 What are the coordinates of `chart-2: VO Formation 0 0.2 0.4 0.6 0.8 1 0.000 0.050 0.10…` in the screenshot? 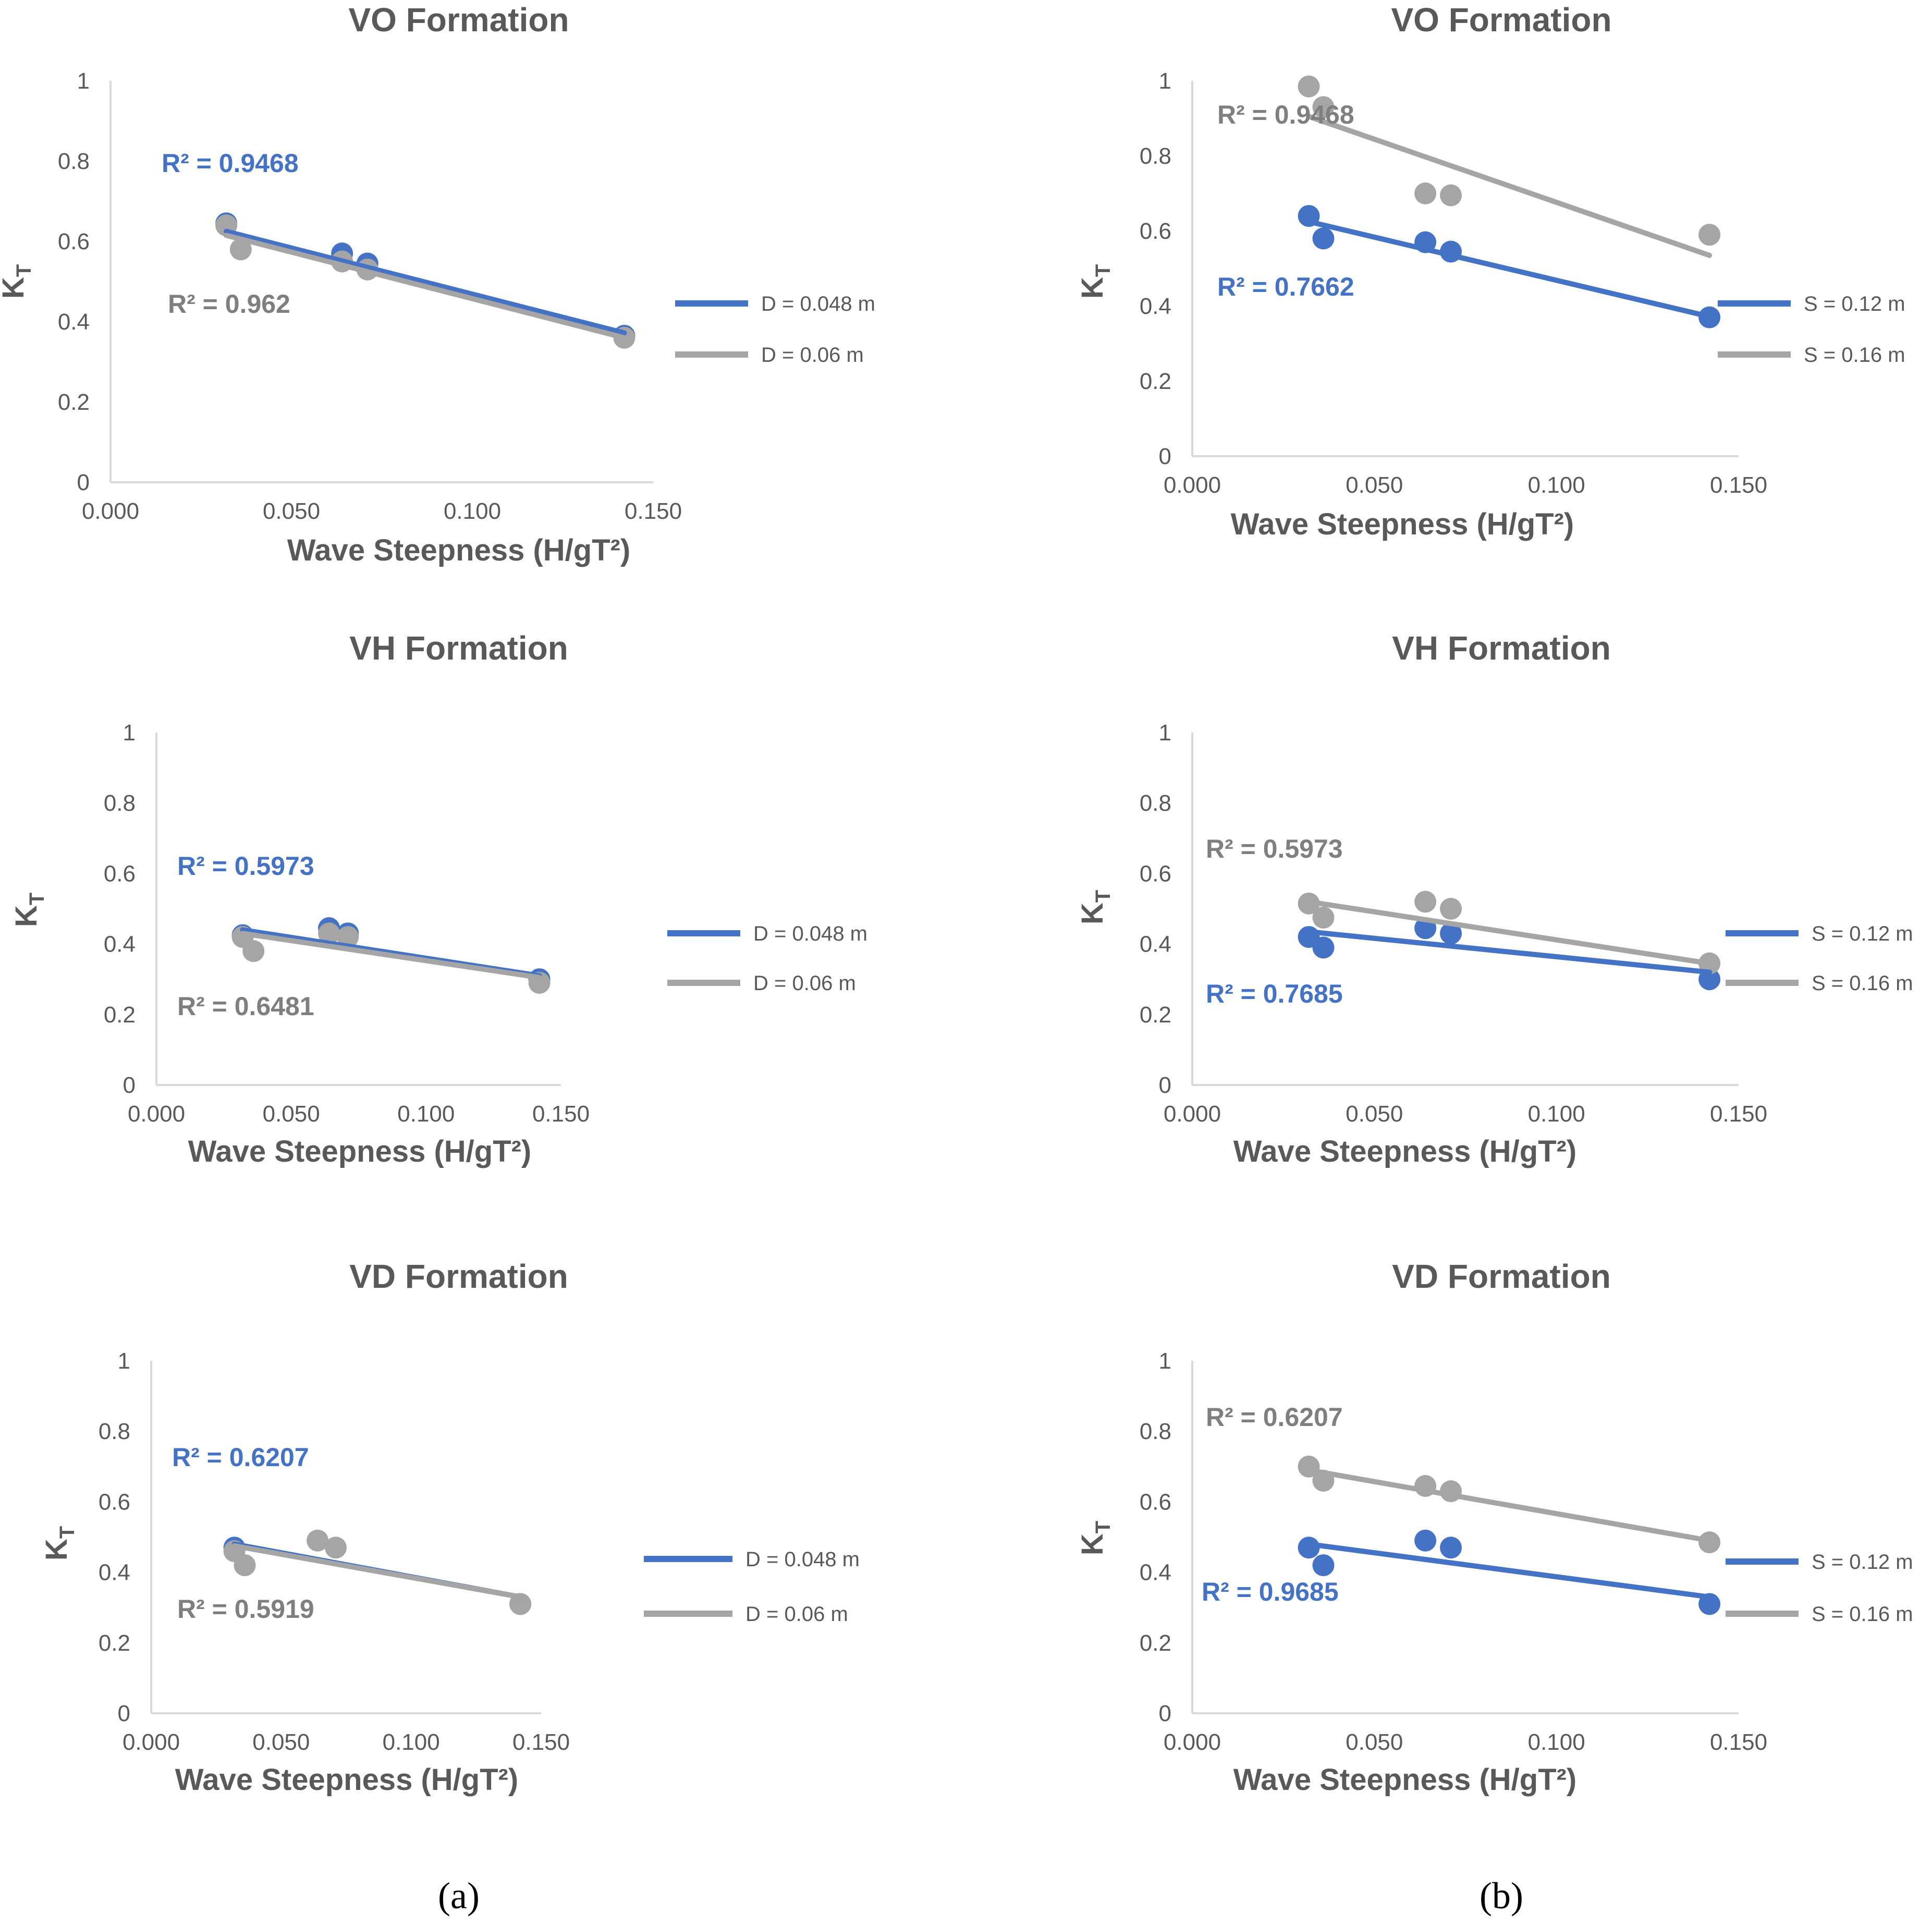 It's located at (1490, 271).